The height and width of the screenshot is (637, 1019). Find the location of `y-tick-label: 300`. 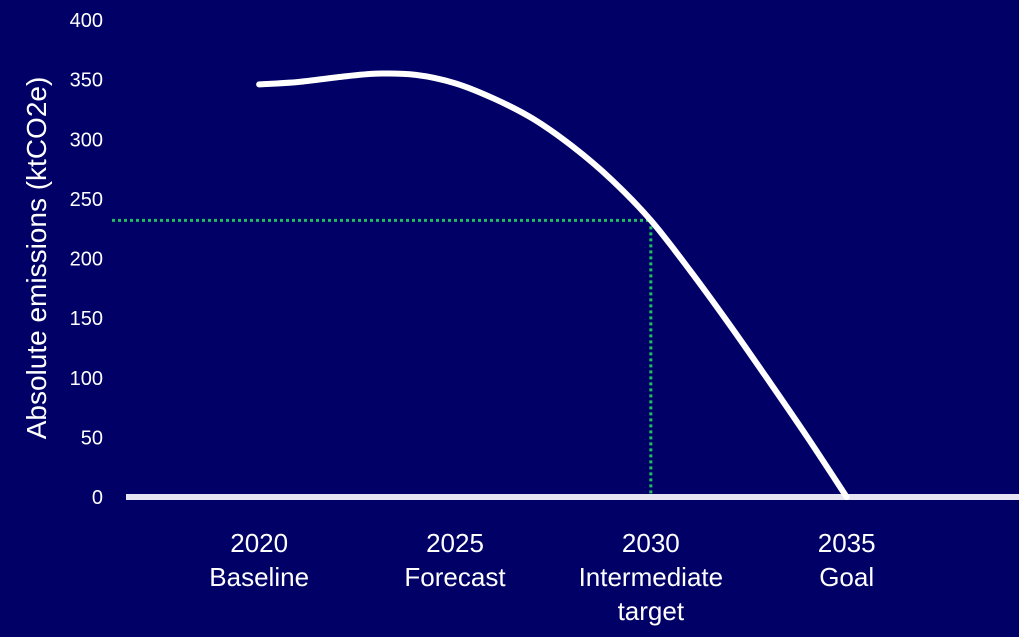

y-tick-label: 300 is located at coordinates (86, 140).